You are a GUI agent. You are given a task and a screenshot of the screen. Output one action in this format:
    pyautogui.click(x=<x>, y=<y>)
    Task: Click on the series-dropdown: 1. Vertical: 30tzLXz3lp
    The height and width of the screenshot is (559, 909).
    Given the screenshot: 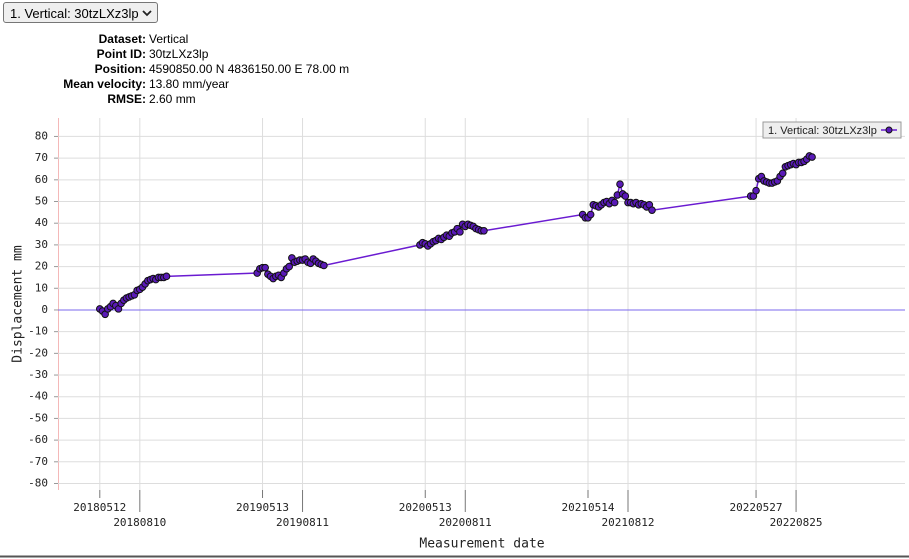 What is the action you would take?
    pyautogui.click(x=80, y=12)
    